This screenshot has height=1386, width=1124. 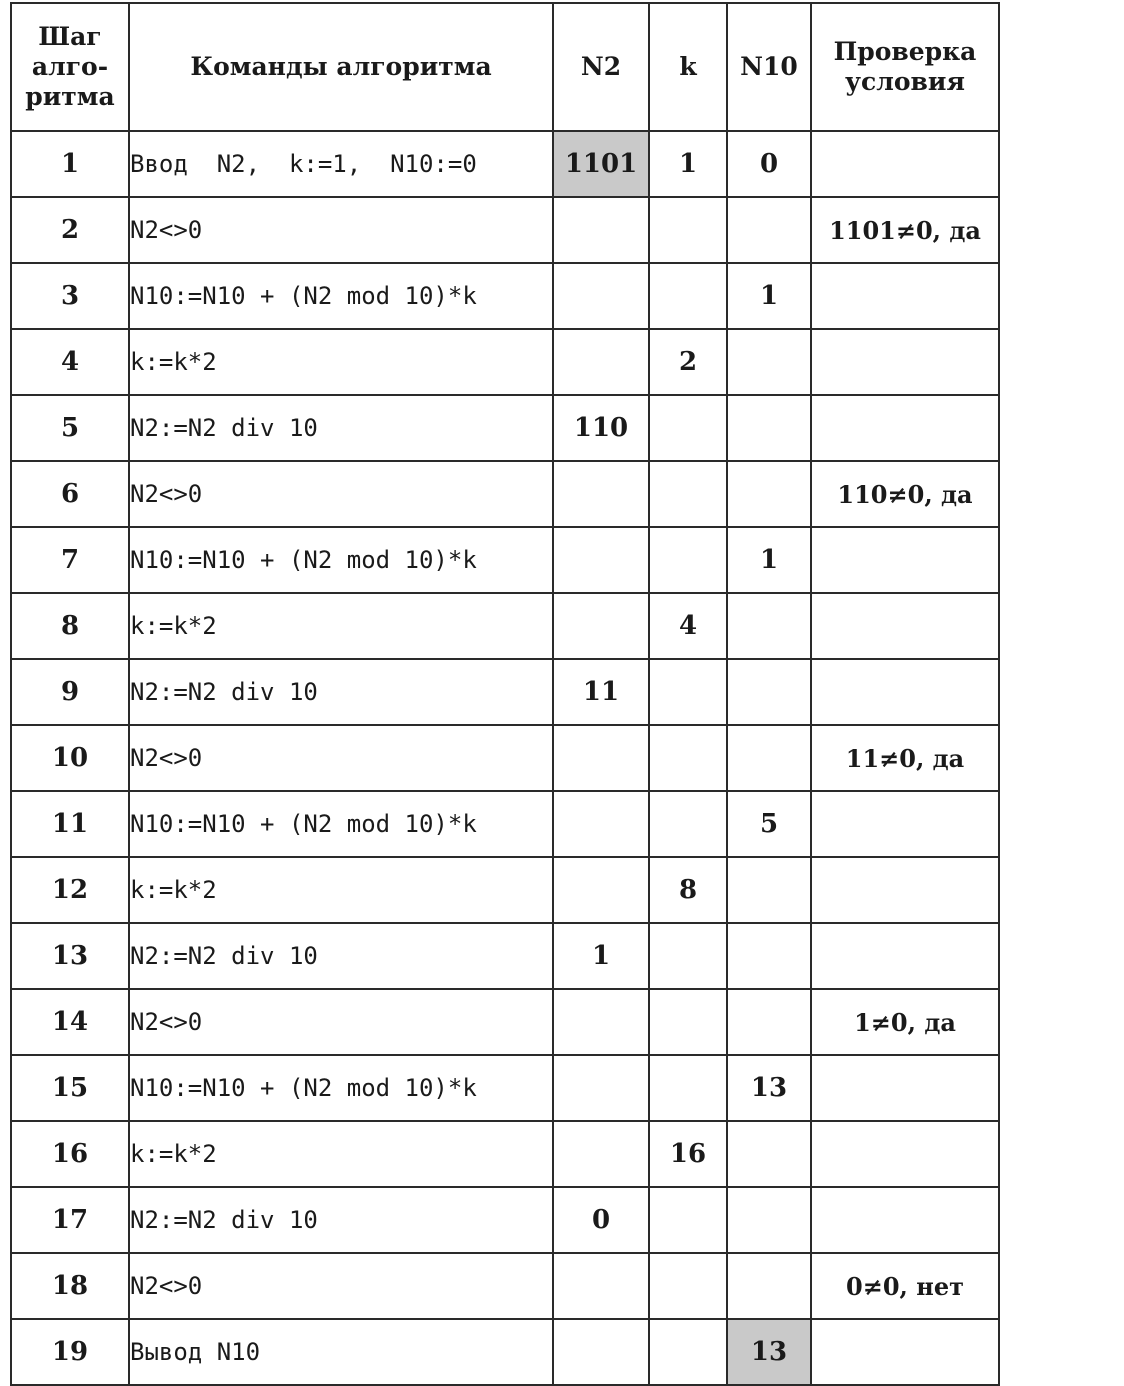 I want to click on step-number-cell: 3, so click(x=70, y=296).